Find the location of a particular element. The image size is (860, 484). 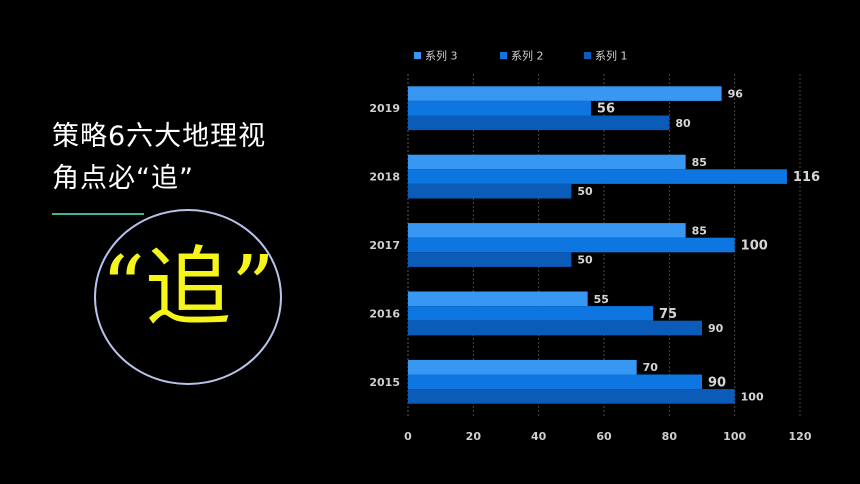

y-category-label: 2016 is located at coordinates (384, 313).